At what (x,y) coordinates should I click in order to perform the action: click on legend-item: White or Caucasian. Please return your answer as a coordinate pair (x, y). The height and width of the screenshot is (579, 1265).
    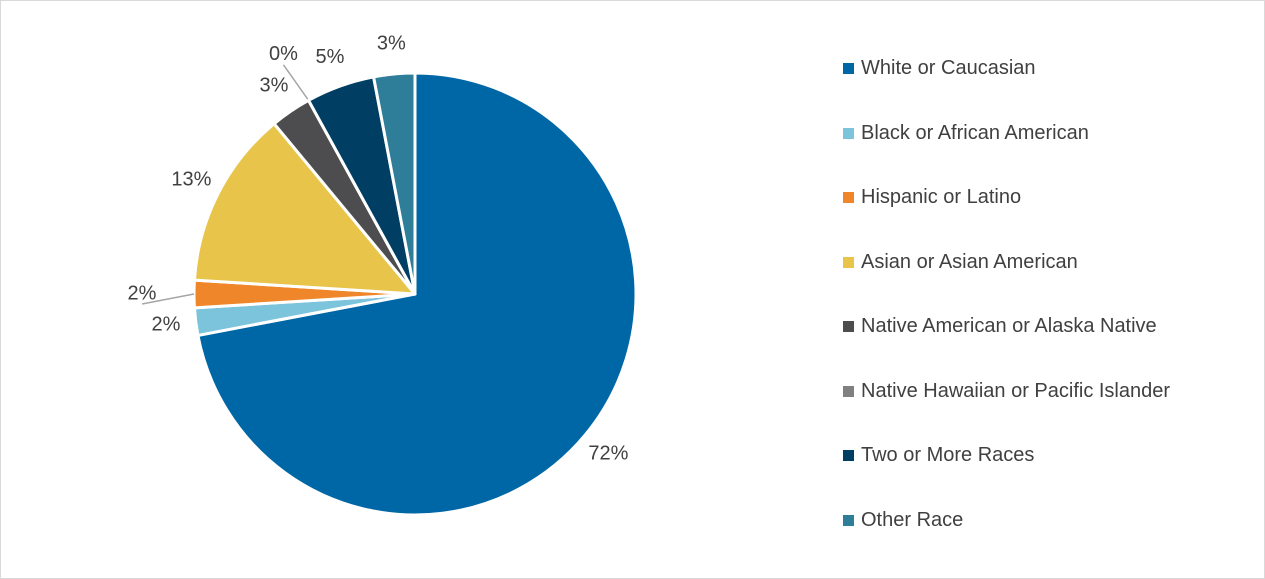
    Looking at the image, I should click on (1023, 68).